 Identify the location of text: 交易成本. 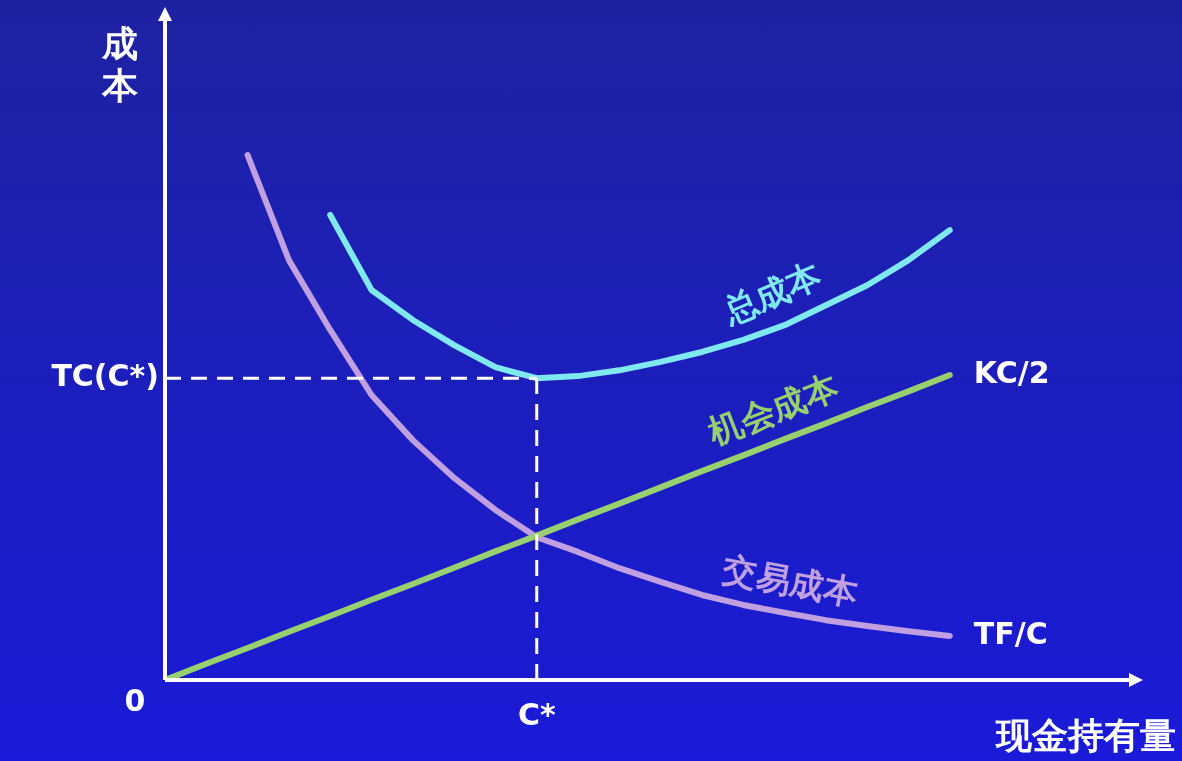
(790, 581).